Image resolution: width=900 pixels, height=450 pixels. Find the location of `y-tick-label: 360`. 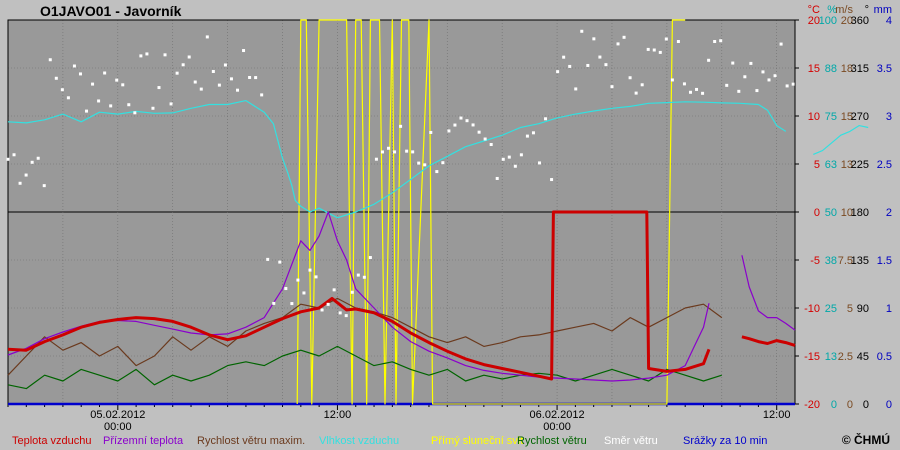

y-tick-label: 360 is located at coordinates (860, 21).